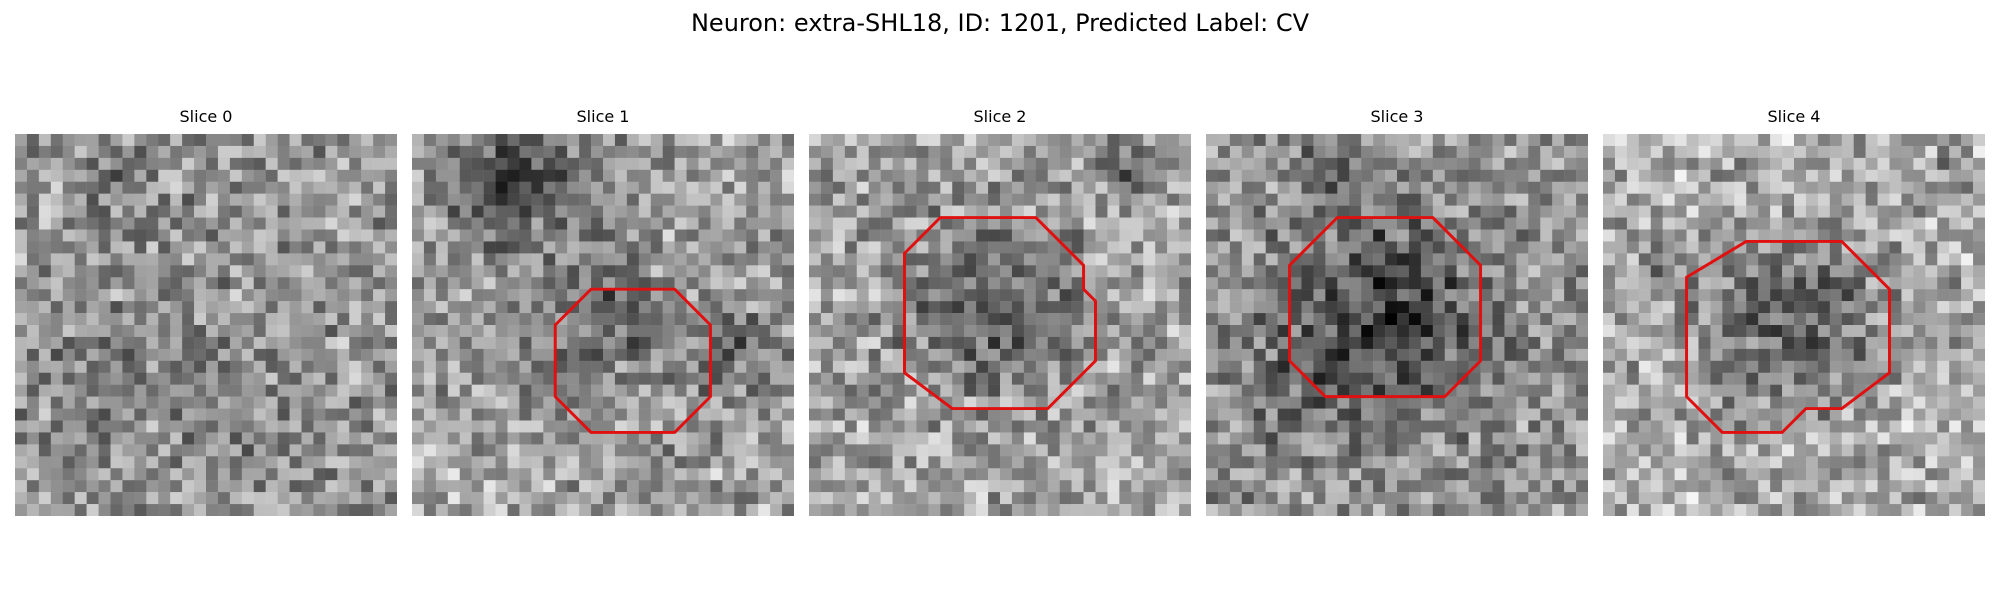  Describe the element at coordinates (206, 116) in the screenshot. I see `slice-title-0: Slice 0` at that location.